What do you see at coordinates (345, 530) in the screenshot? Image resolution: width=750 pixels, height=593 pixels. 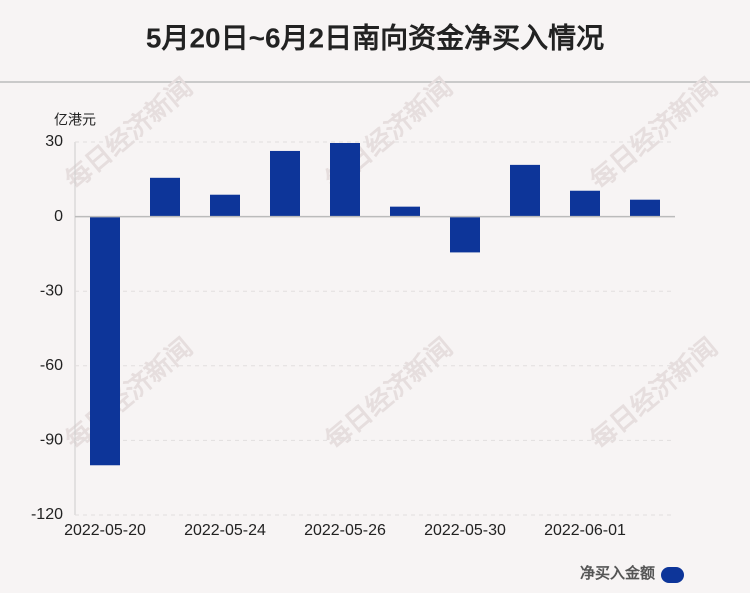 I see `x-tick-label: 2022-05-26` at bounding box center [345, 530].